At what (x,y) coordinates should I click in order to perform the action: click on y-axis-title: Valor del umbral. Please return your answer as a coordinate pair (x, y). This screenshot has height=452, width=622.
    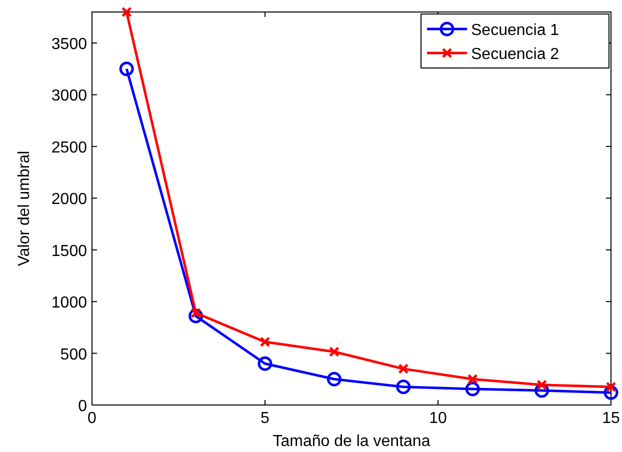
    Looking at the image, I should click on (24, 208).